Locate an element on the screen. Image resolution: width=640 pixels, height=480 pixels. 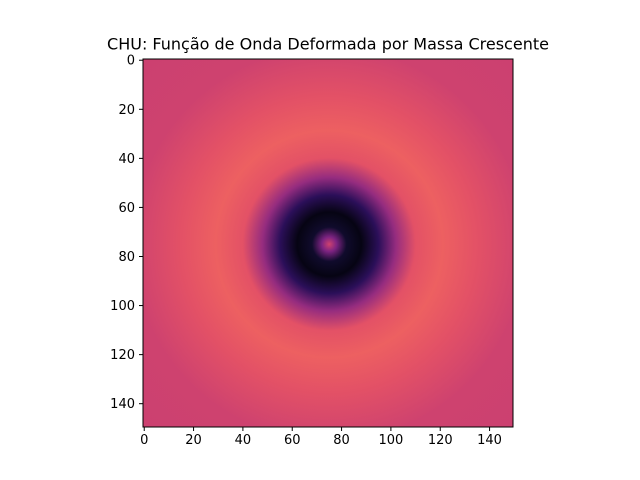
x-tick-label: 100 is located at coordinates (390, 440).